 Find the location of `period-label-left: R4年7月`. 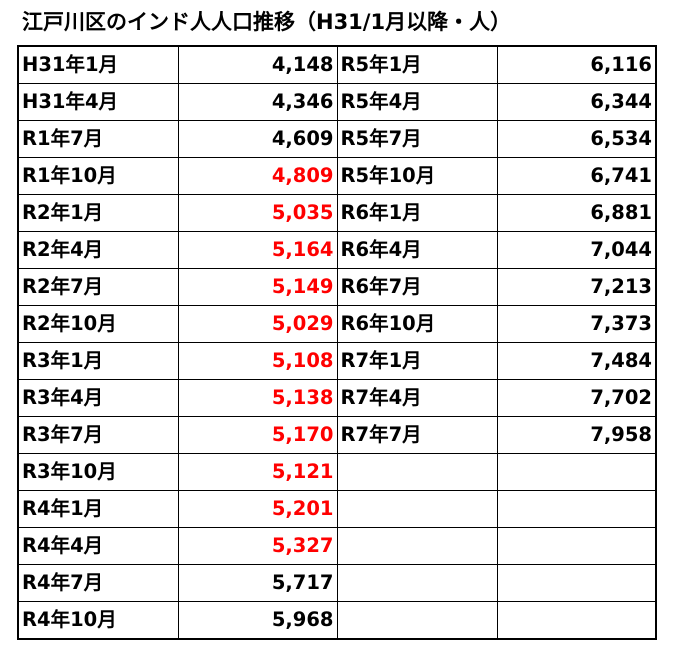

period-label-left: R4年7月 is located at coordinates (98, 583).